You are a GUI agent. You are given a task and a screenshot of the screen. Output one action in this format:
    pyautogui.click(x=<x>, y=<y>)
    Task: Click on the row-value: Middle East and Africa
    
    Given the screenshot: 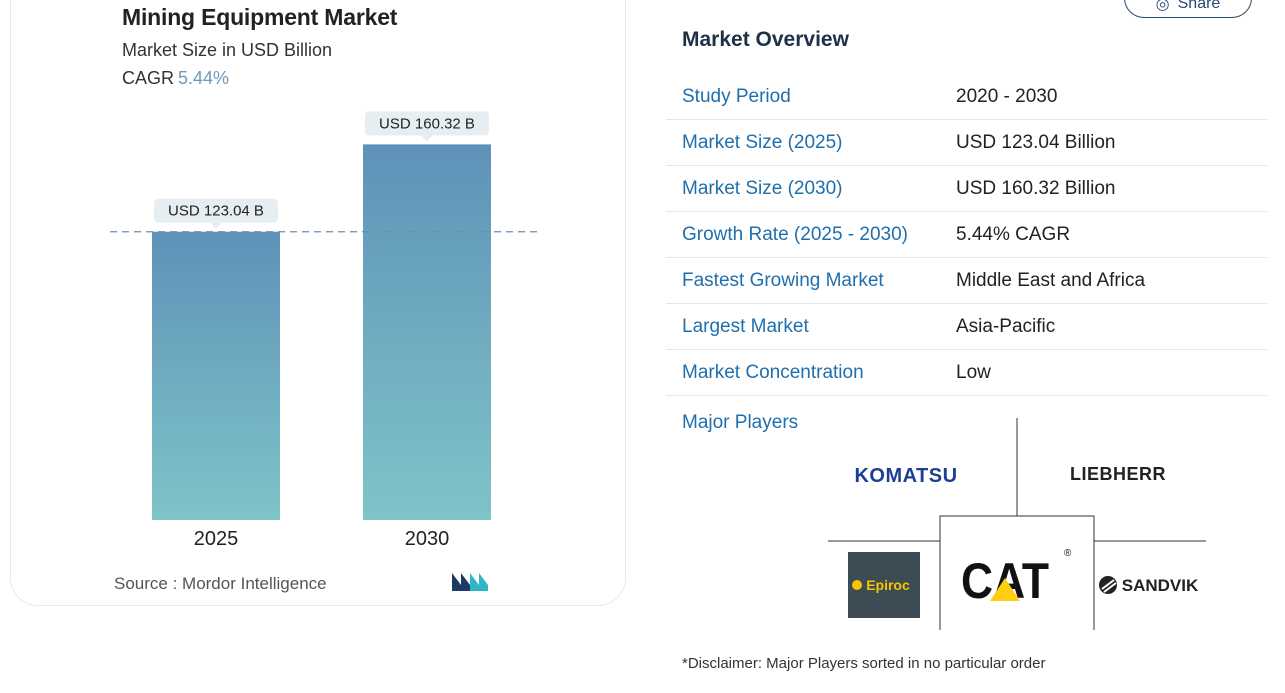 What is the action you would take?
    pyautogui.click(x=1051, y=280)
    